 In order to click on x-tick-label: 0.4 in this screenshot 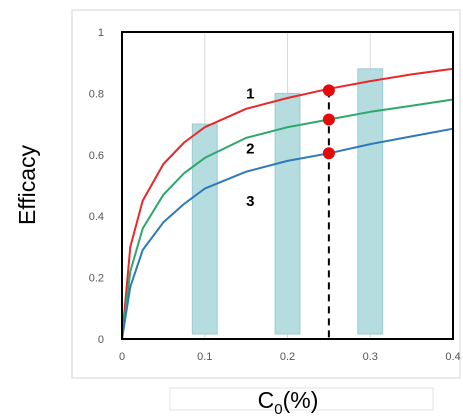, I will do `click(452, 357)`.